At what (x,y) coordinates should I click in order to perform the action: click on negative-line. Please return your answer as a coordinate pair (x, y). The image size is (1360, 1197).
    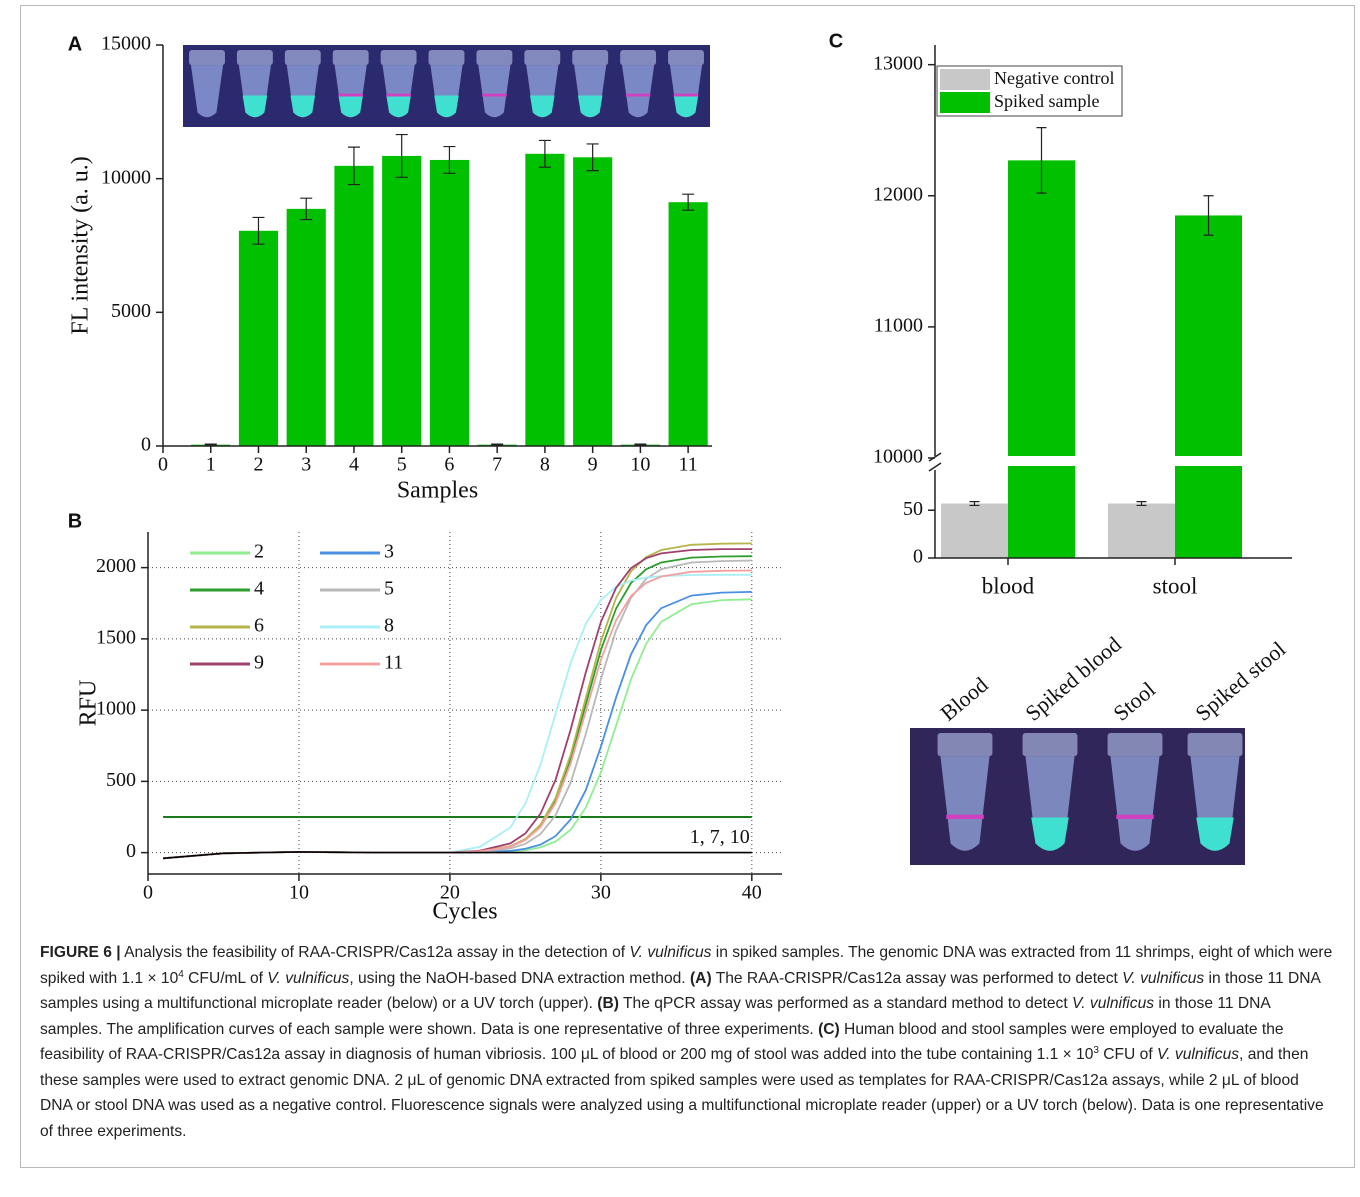
    Looking at the image, I should click on (457, 855).